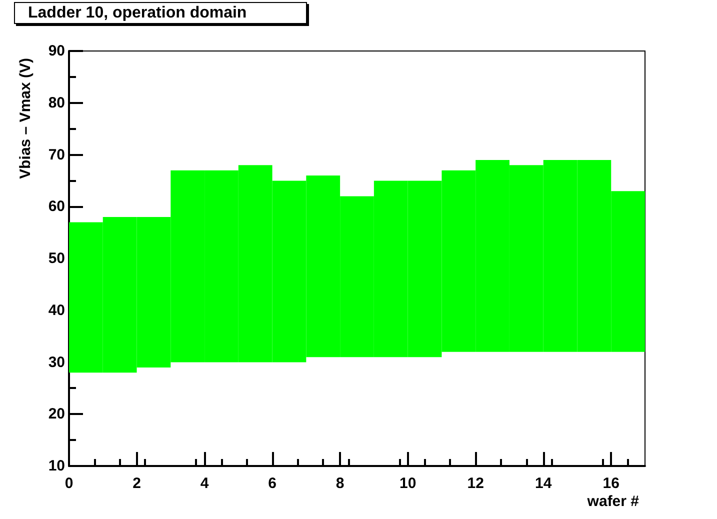  I want to click on y-tick-label: 70, so click(56, 155).